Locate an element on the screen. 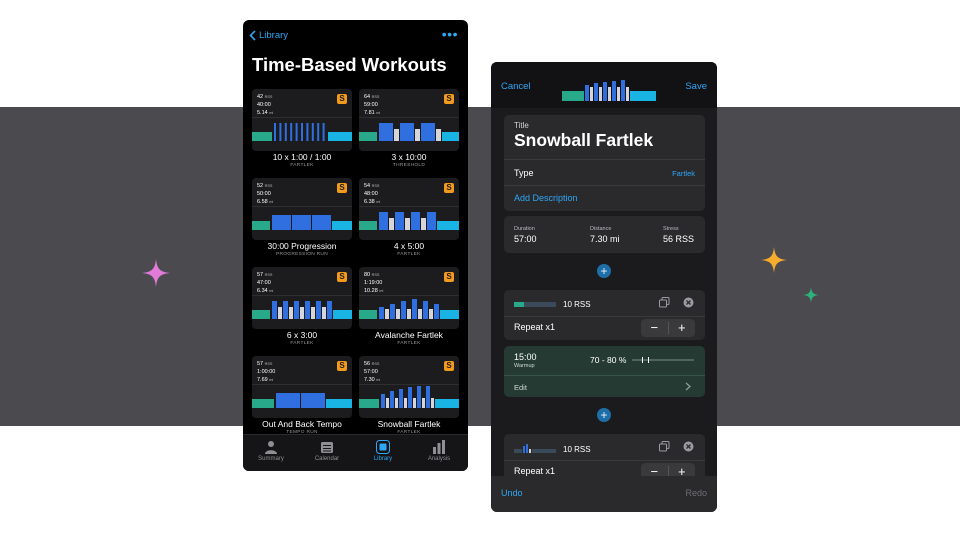 The height and width of the screenshot is (533, 960). rss-value: 56 is located at coordinates (367, 364).